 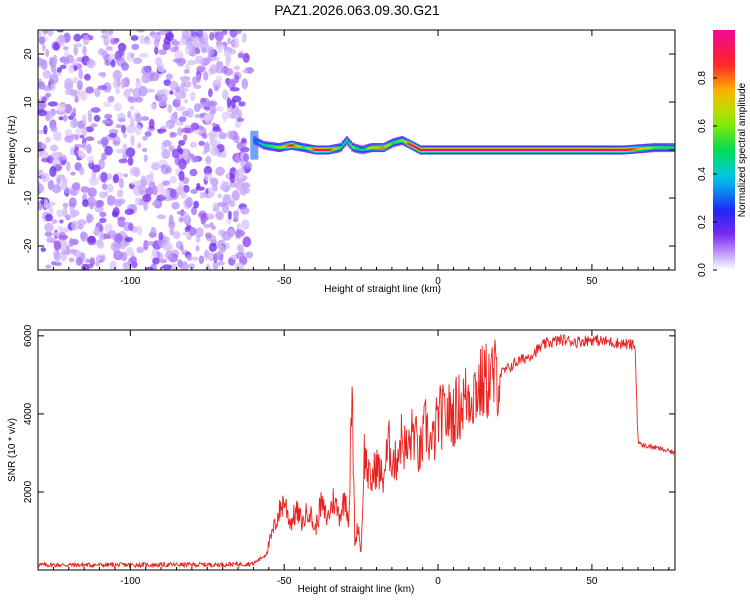 I want to click on colorbar-label: Normalized spectral amplitude, so click(x=742, y=149).